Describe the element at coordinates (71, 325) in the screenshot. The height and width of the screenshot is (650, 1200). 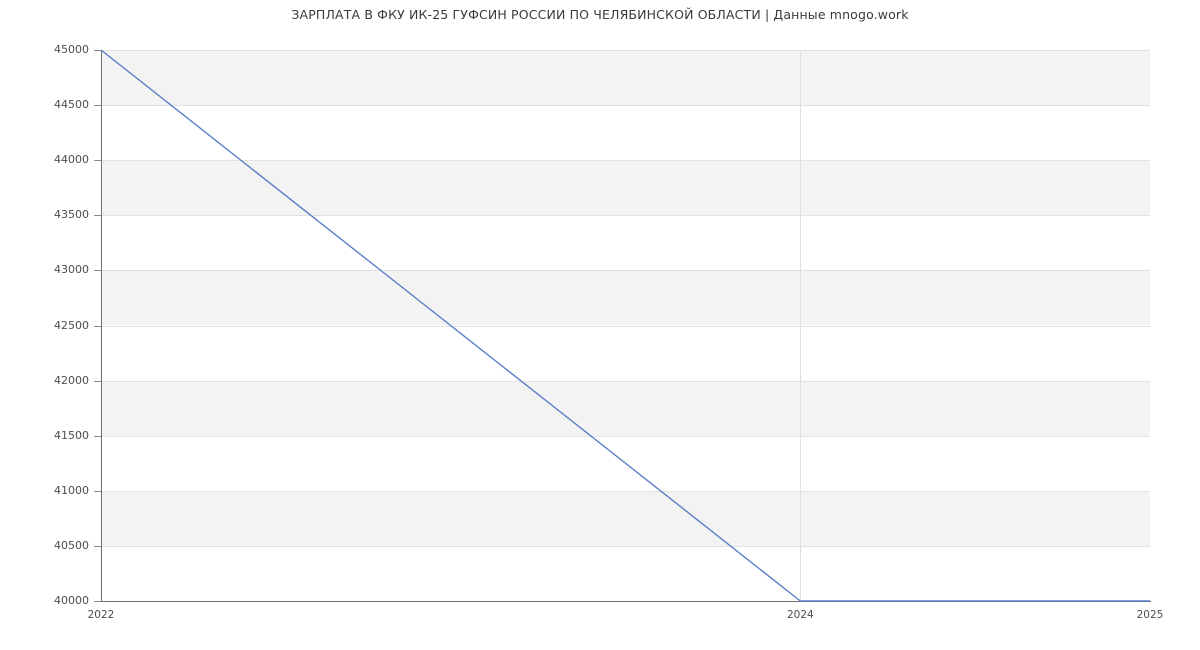
I see `y-tick-label: 42500` at that location.